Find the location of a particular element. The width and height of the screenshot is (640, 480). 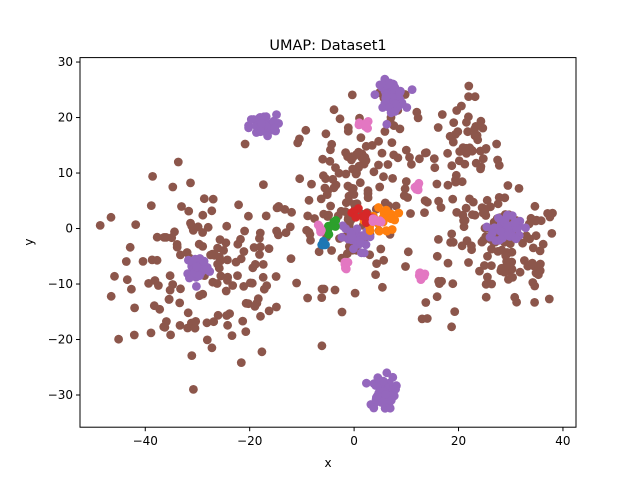

y-tick-label: −20 is located at coordinates (60, 340).